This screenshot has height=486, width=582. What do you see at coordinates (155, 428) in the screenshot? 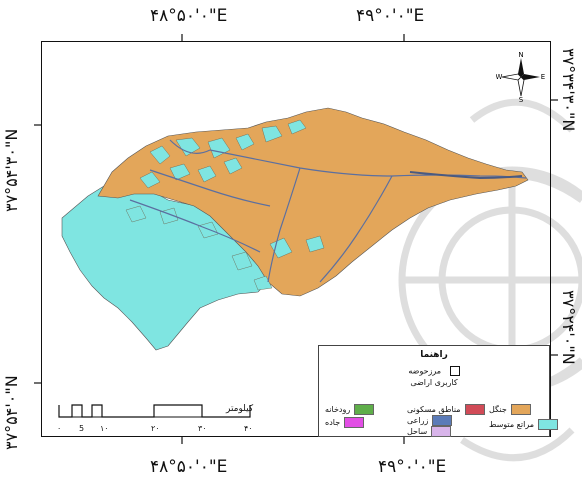
I see `scale-tick-20: ۲۰` at bounding box center [155, 428].